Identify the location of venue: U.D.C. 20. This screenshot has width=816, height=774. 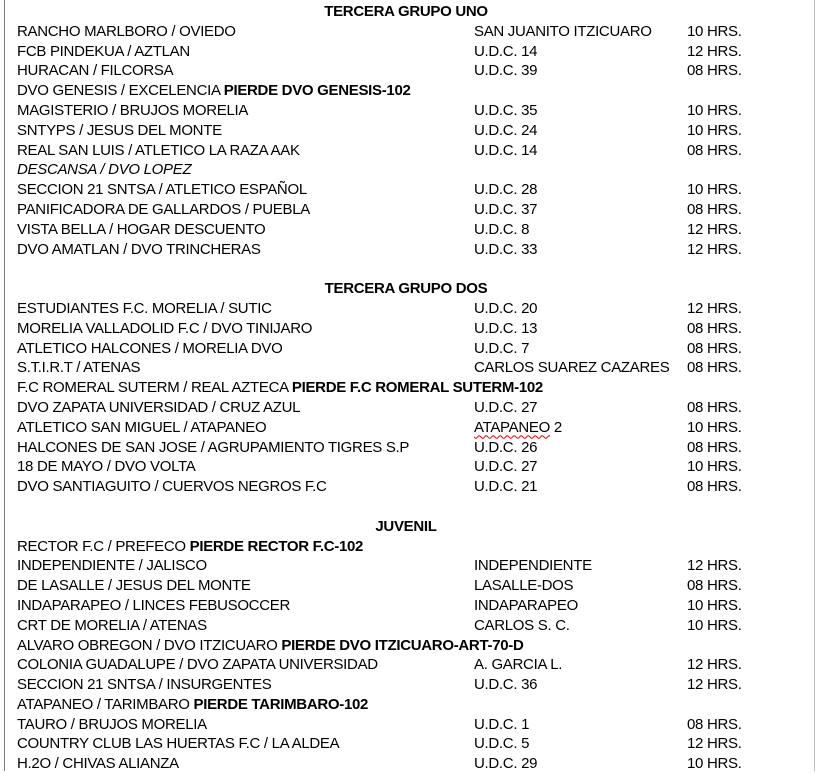
(506, 308).